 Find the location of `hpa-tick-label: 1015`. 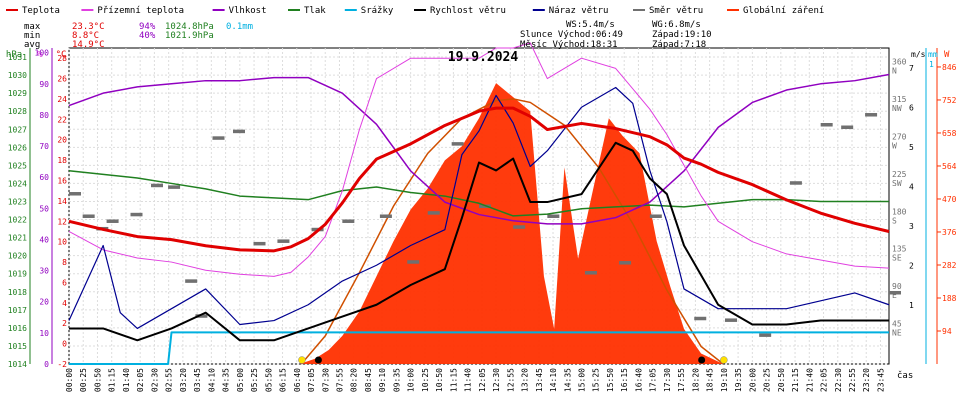

hpa-tick-label: 1015 is located at coordinates (17, 346).